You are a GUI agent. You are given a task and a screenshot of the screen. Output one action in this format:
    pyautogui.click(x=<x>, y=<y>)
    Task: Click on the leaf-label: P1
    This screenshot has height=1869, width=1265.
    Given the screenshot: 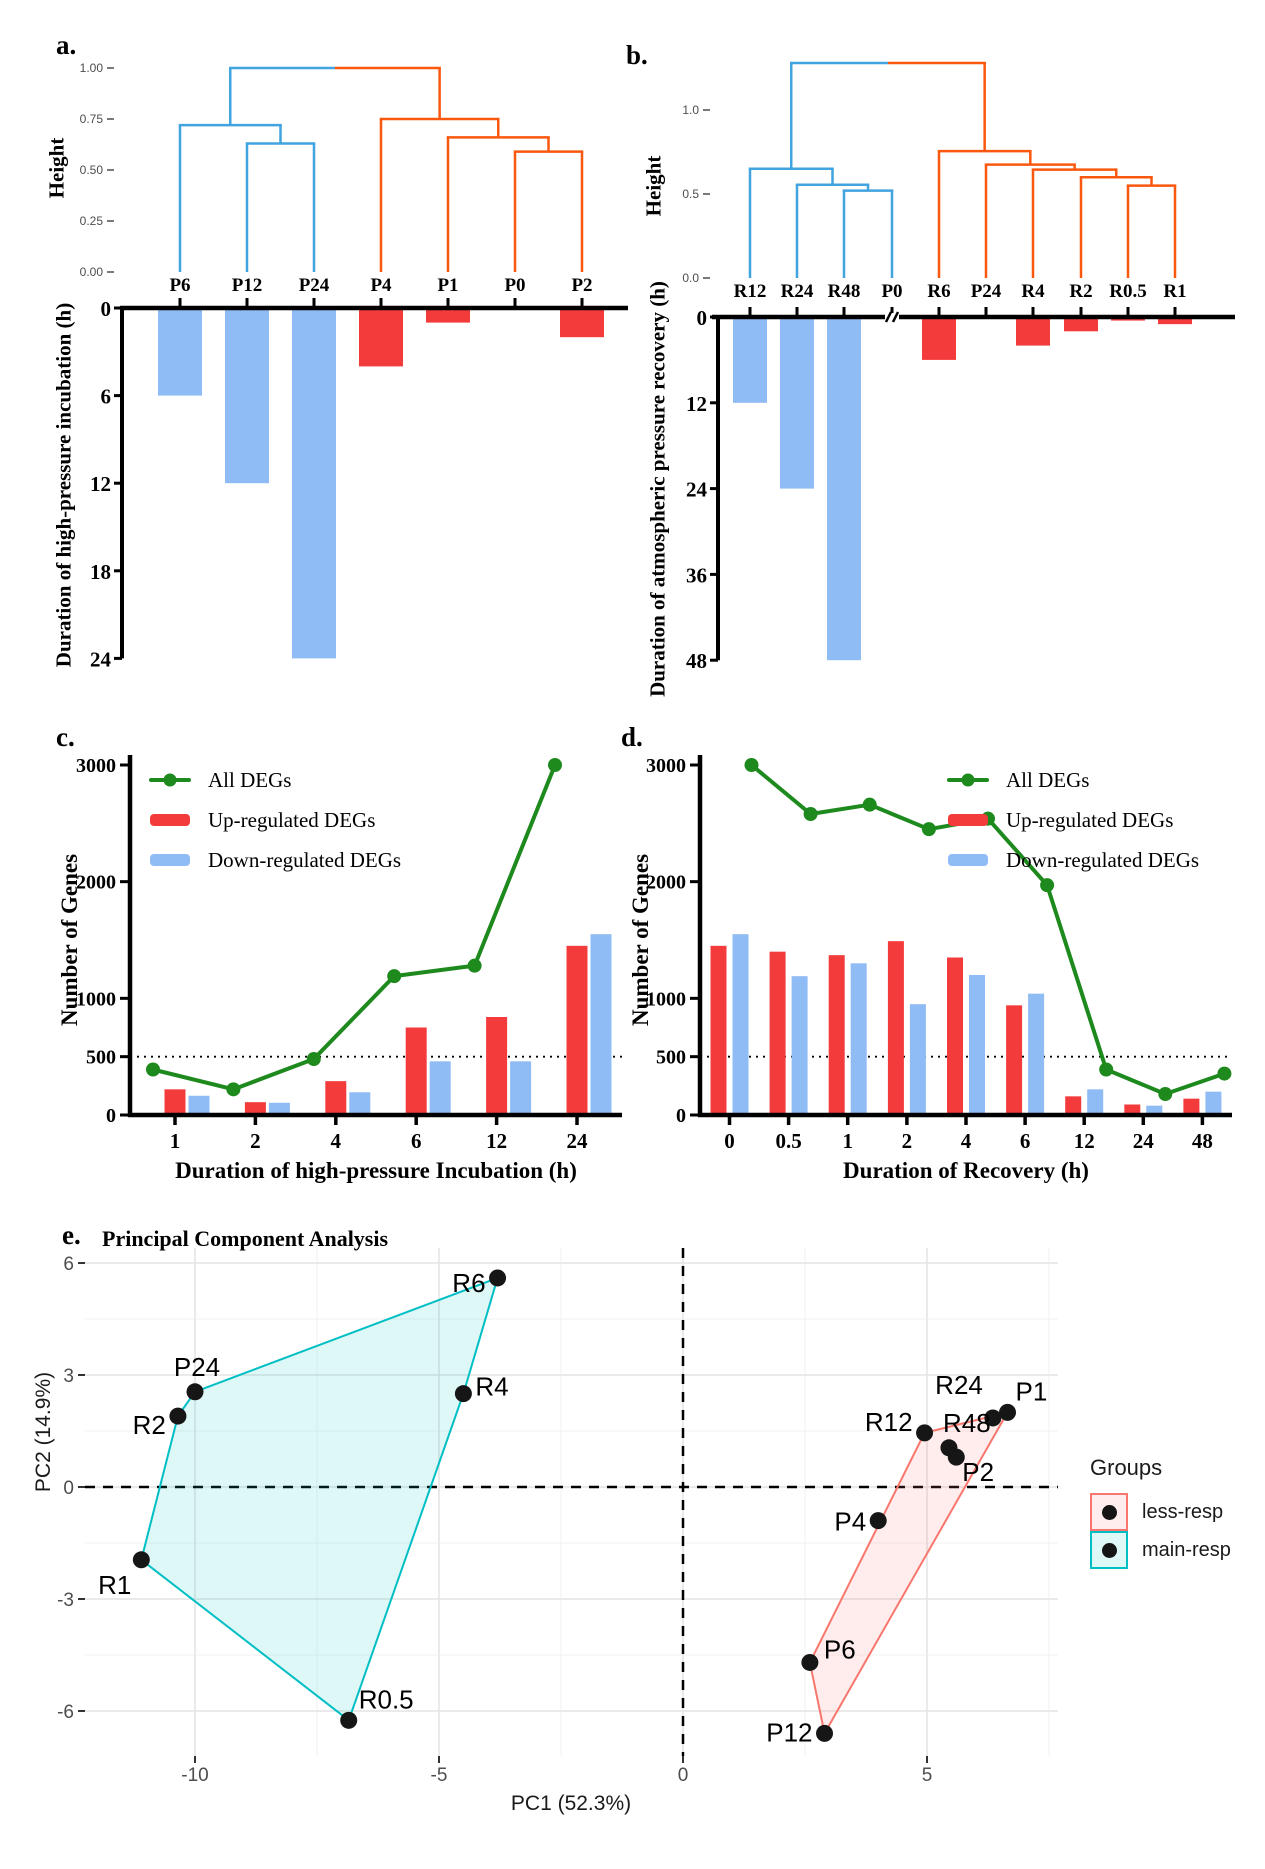 What is the action you would take?
    pyautogui.click(x=447, y=285)
    